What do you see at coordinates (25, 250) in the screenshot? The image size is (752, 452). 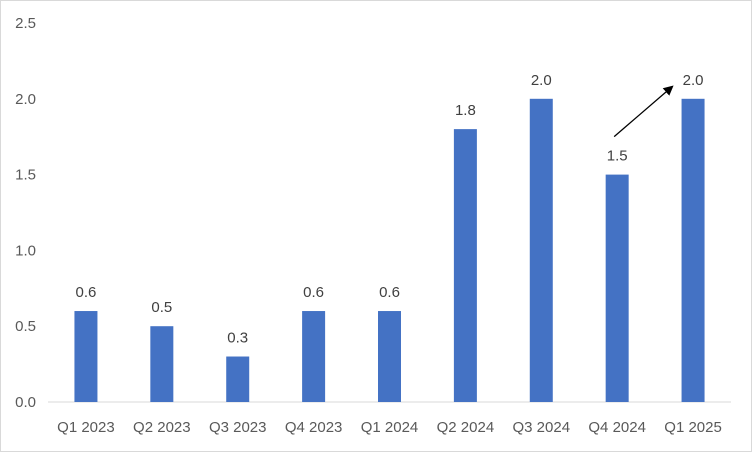 I see `y-tick-label: 1.0` at bounding box center [25, 250].